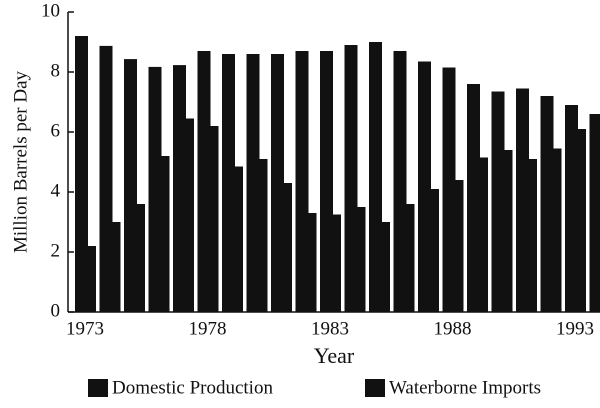 This screenshot has width=600, height=408. What do you see at coordinates (192, 387) in the screenshot?
I see `legend-label: Domestic Production` at bounding box center [192, 387].